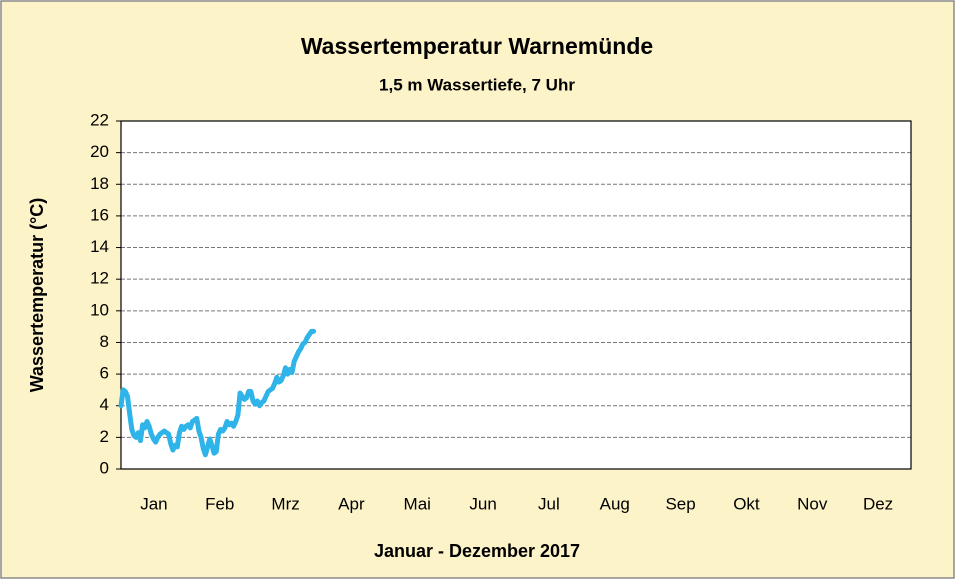 The image size is (955, 579). Describe the element at coordinates (104, 467) in the screenshot. I see `y-tick-label: 0` at that location.